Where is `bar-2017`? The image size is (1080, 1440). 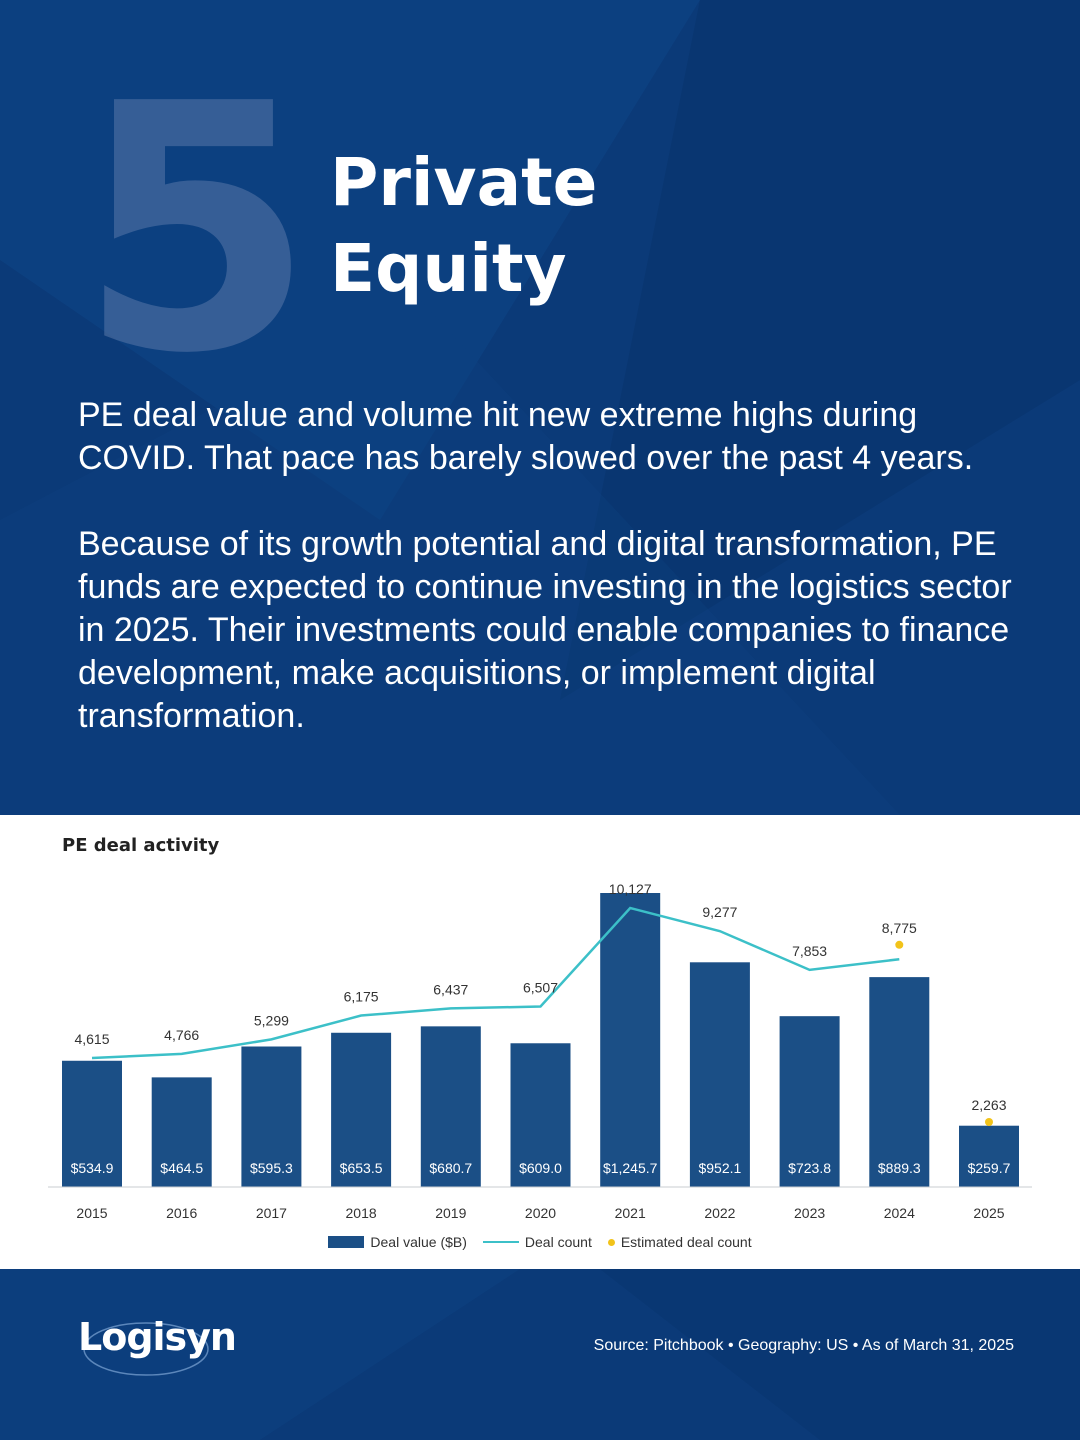
bar-2017 is located at coordinates (271, 1116).